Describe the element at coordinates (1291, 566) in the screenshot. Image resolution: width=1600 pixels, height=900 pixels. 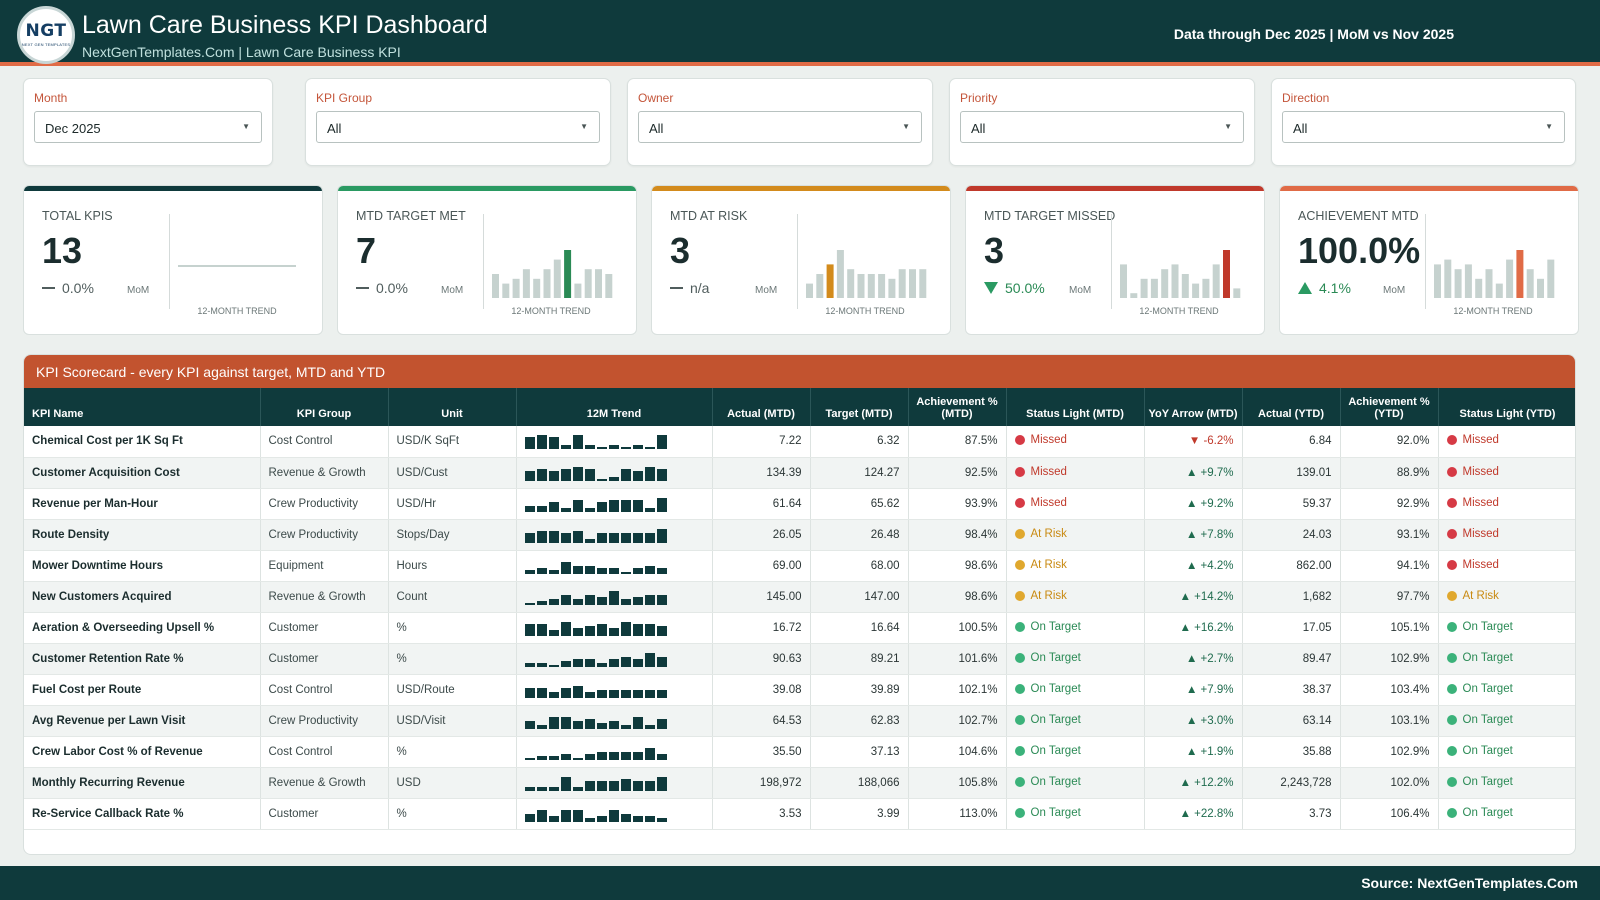
I see `actual-ytd-cell: 862.00` at that location.